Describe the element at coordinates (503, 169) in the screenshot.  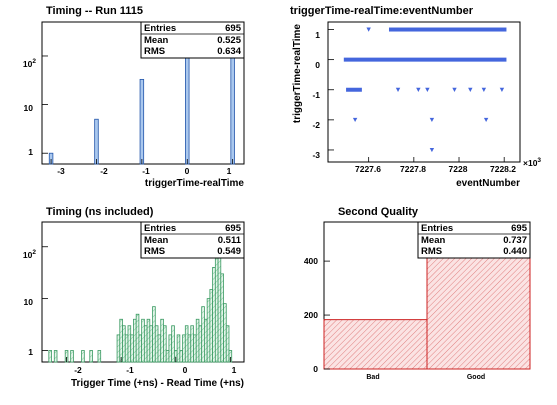
I see `panel2-xtick-7228-2: 7228.2` at that location.